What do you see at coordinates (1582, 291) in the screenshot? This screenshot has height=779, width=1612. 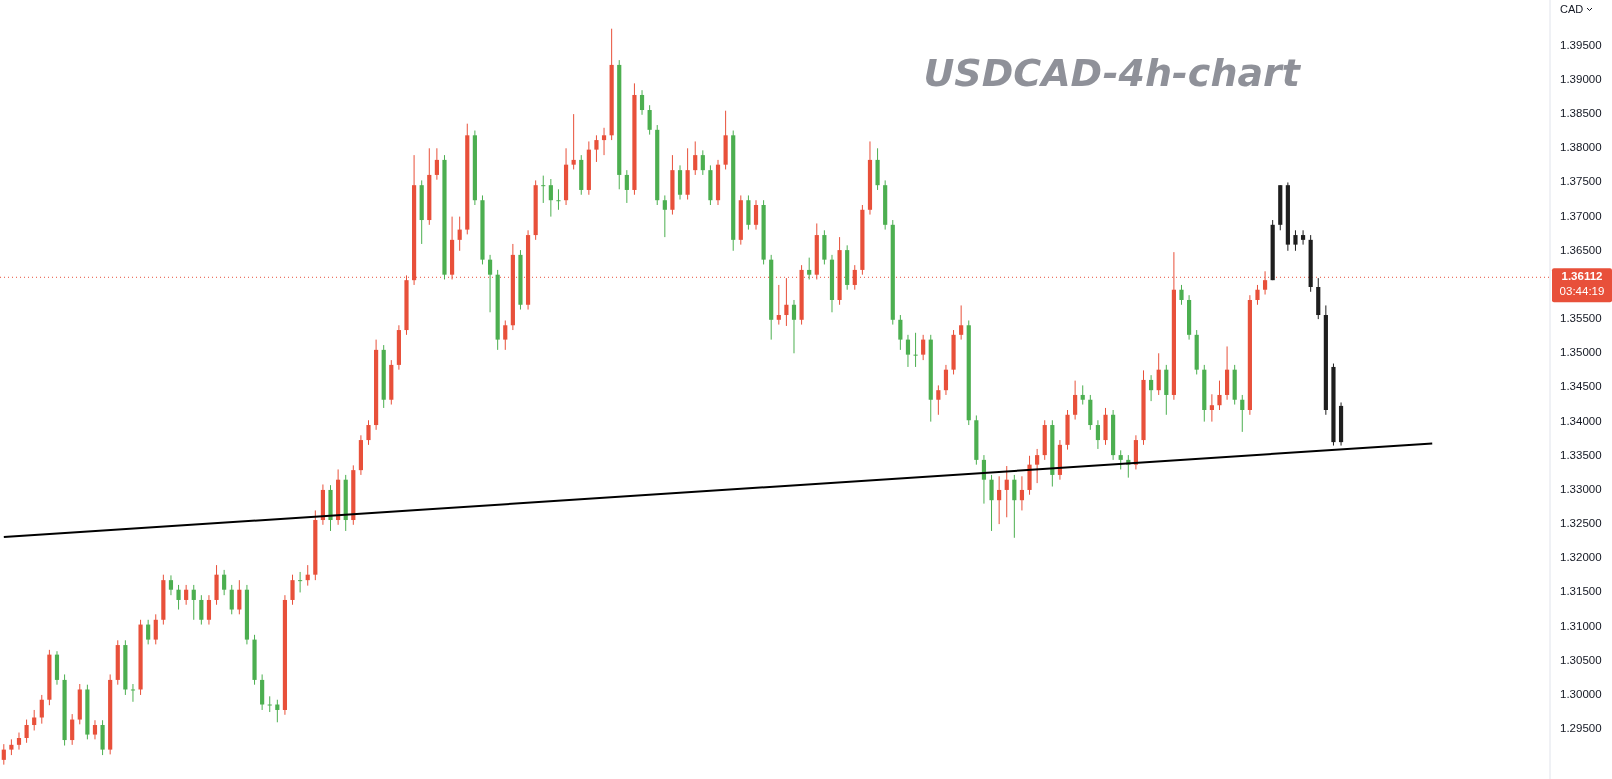 I see `text: 03:44:19` at bounding box center [1582, 291].